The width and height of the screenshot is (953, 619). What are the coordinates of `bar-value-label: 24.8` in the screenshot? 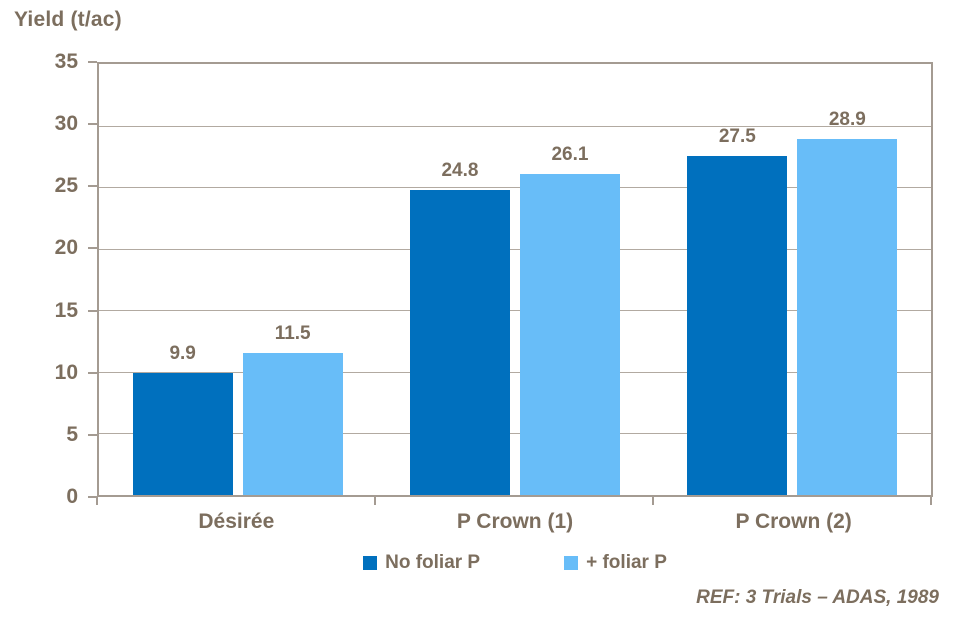 It's located at (460, 170).